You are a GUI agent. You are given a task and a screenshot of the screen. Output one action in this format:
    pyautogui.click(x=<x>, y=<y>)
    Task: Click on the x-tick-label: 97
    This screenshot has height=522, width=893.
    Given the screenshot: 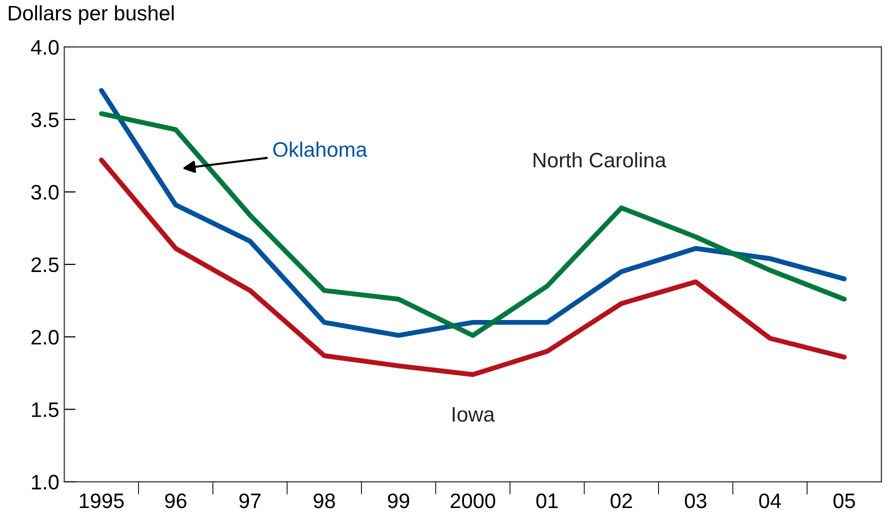 What is the action you would take?
    pyautogui.click(x=250, y=500)
    